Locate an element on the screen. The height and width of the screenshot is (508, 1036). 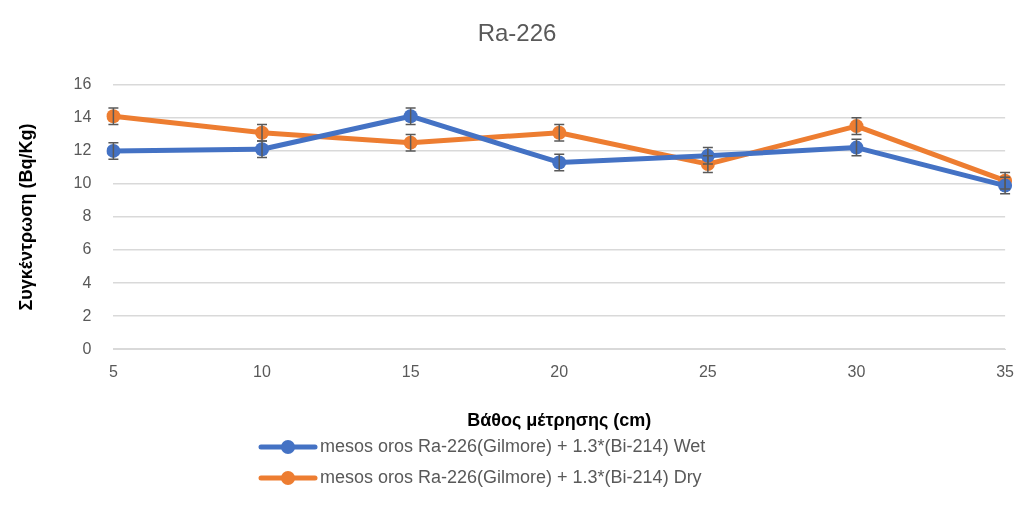
x-tick-label: 25 is located at coordinates (707, 372).